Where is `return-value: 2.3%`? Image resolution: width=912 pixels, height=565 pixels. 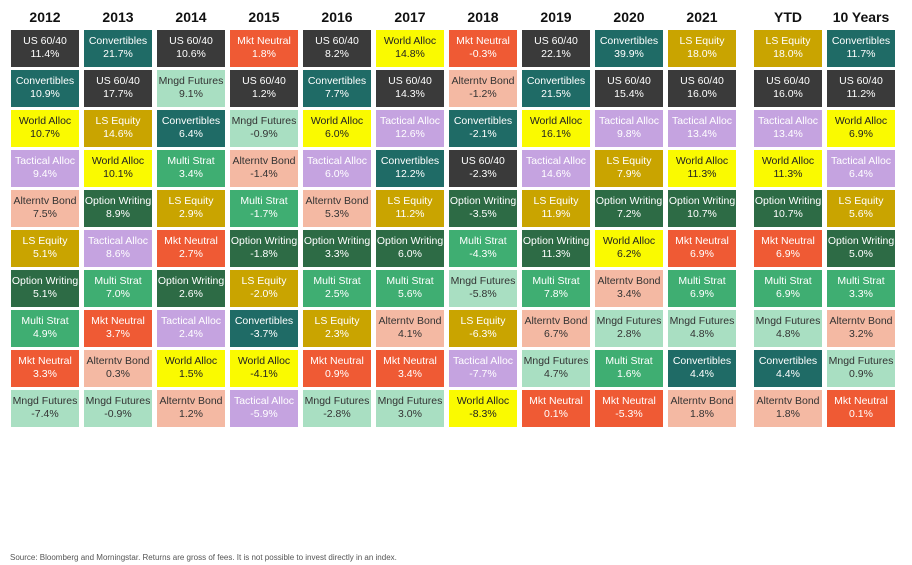
return-value: 2.3% is located at coordinates (337, 334).